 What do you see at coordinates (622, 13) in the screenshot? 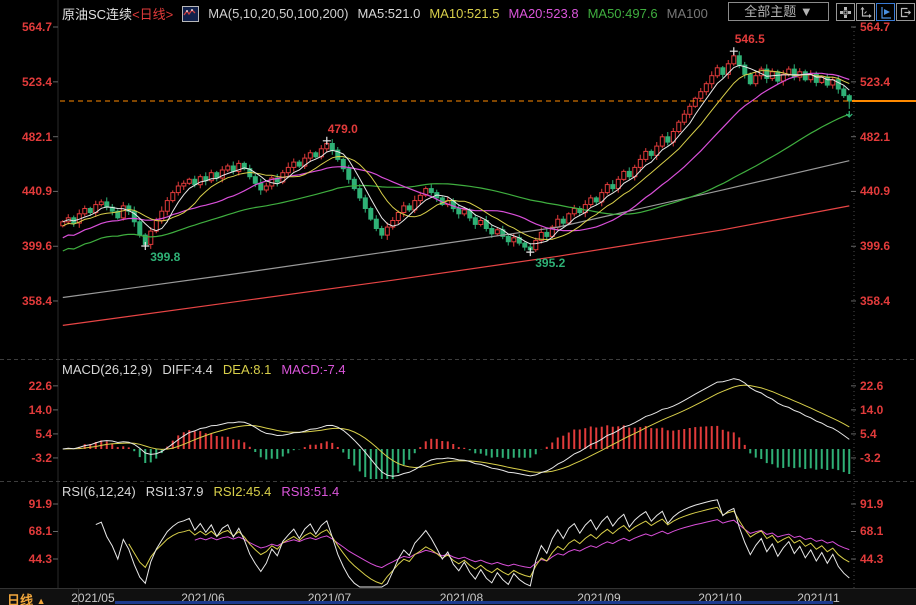
I see `ma50-value: MA50:497.6` at bounding box center [622, 13].